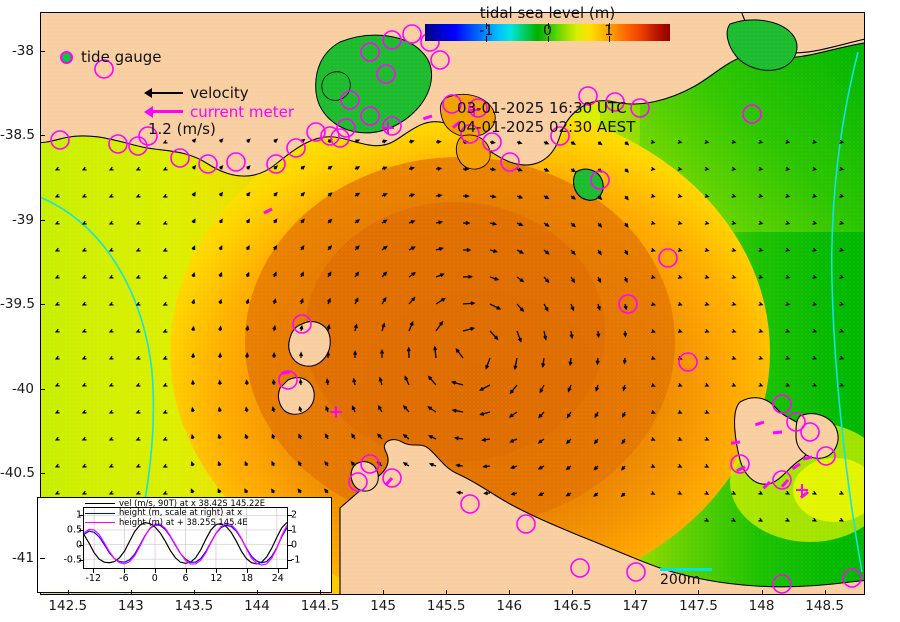 Image resolution: width=900 pixels, height=622 pixels. What do you see at coordinates (155, 571) in the screenshot?
I see `inset-xtick-mark` at bounding box center [155, 571].